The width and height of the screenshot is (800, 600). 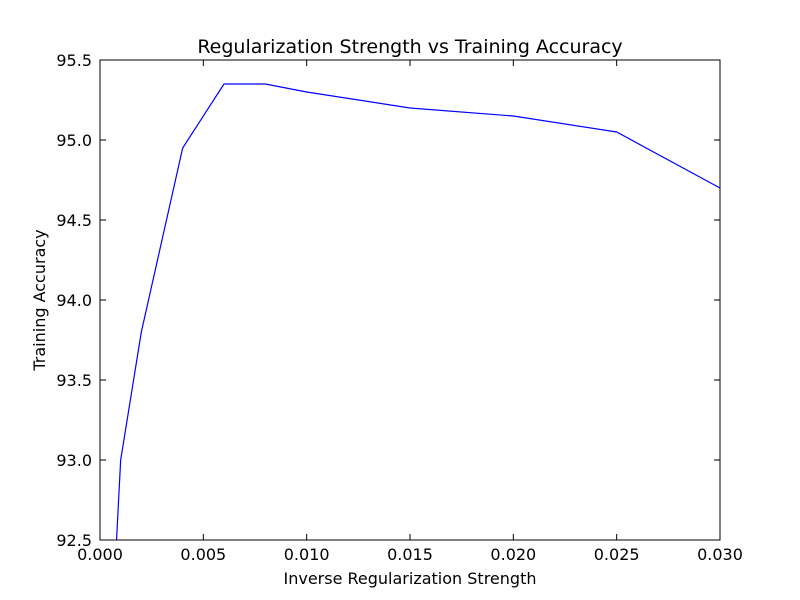 I want to click on y-axis-label: Training Accuracy, so click(x=39, y=300).